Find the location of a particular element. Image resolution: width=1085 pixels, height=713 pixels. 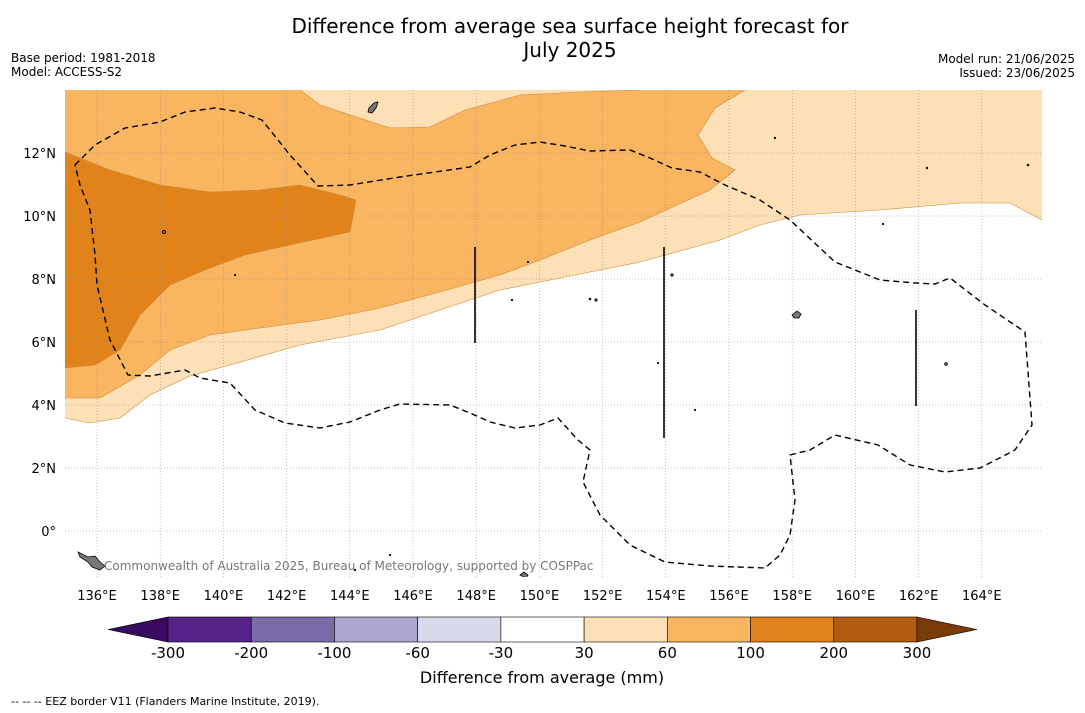

lat-tick-label: 6°N is located at coordinates (44, 343).